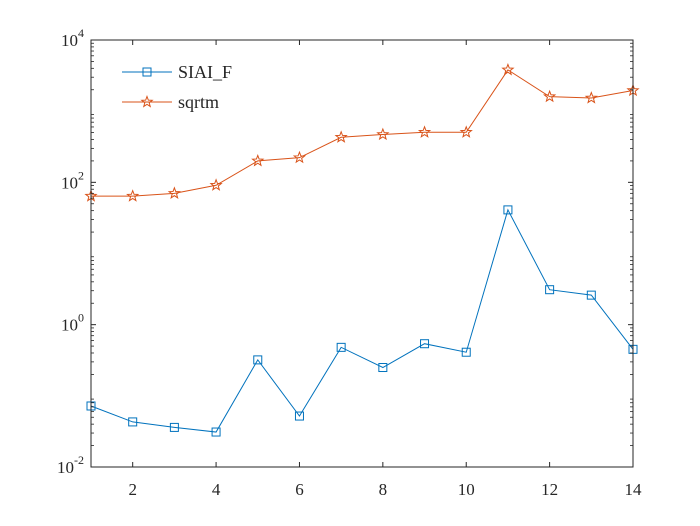  I want to click on legend-item: sqrtm, so click(170, 102).